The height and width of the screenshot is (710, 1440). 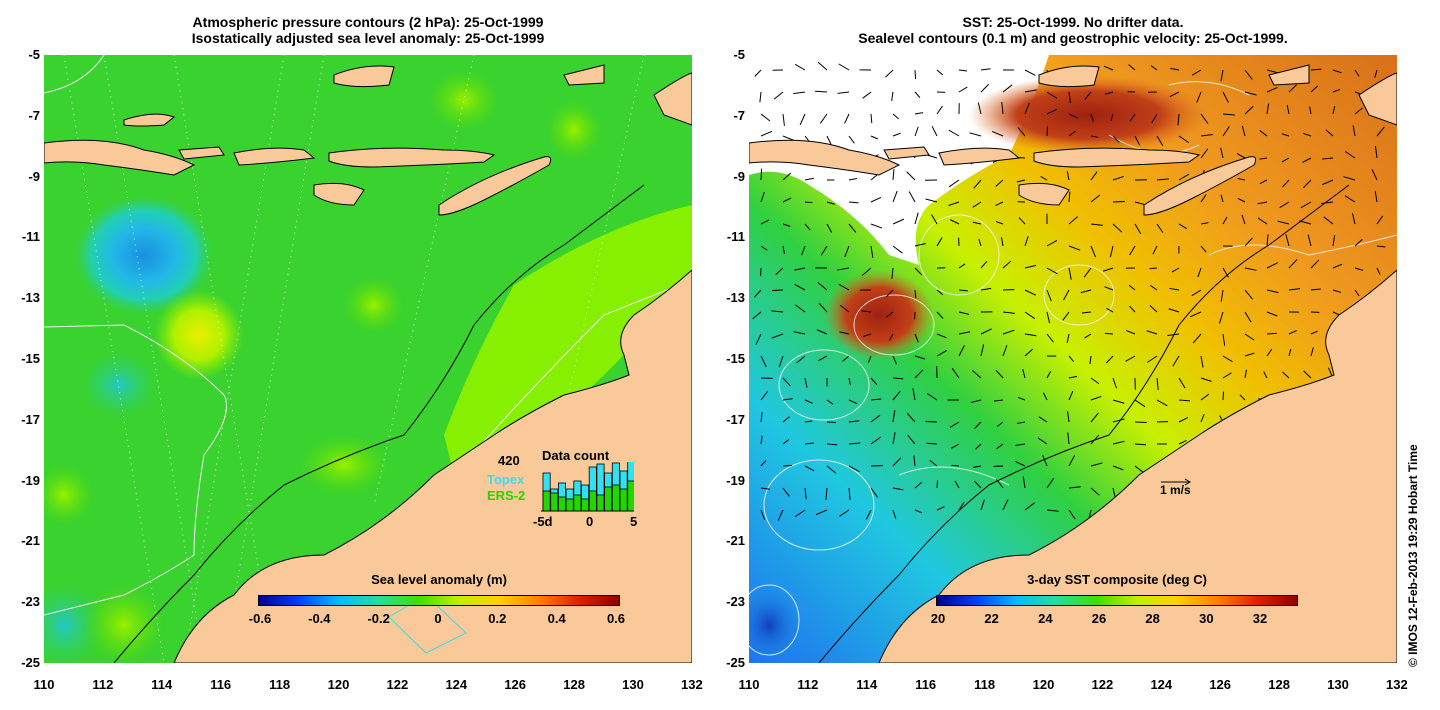 What do you see at coordinates (574, 684) in the screenshot?
I see `longitude-tick-label: 128` at bounding box center [574, 684].